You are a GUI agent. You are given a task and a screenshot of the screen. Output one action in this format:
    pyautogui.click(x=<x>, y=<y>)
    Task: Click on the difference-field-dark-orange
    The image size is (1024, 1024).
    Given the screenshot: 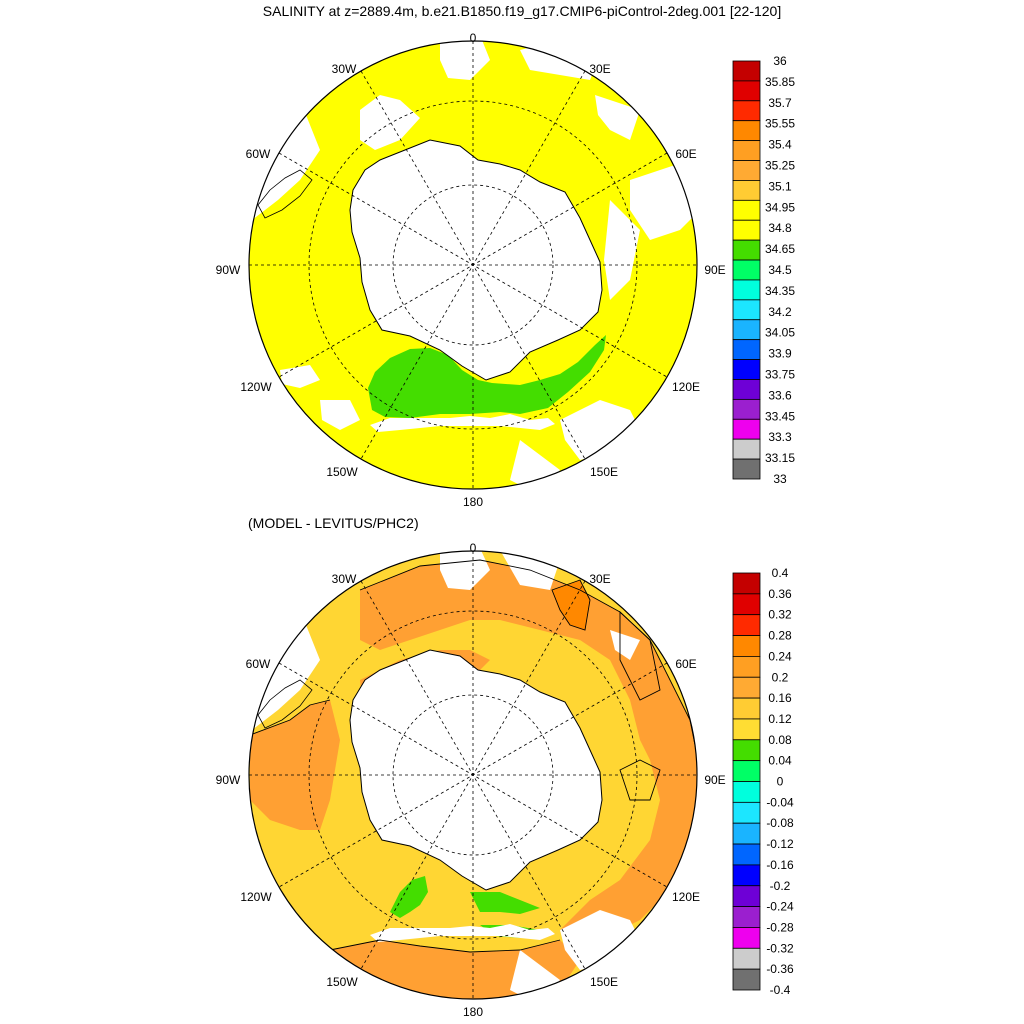 What is the action you would take?
    pyautogui.click(x=571, y=605)
    